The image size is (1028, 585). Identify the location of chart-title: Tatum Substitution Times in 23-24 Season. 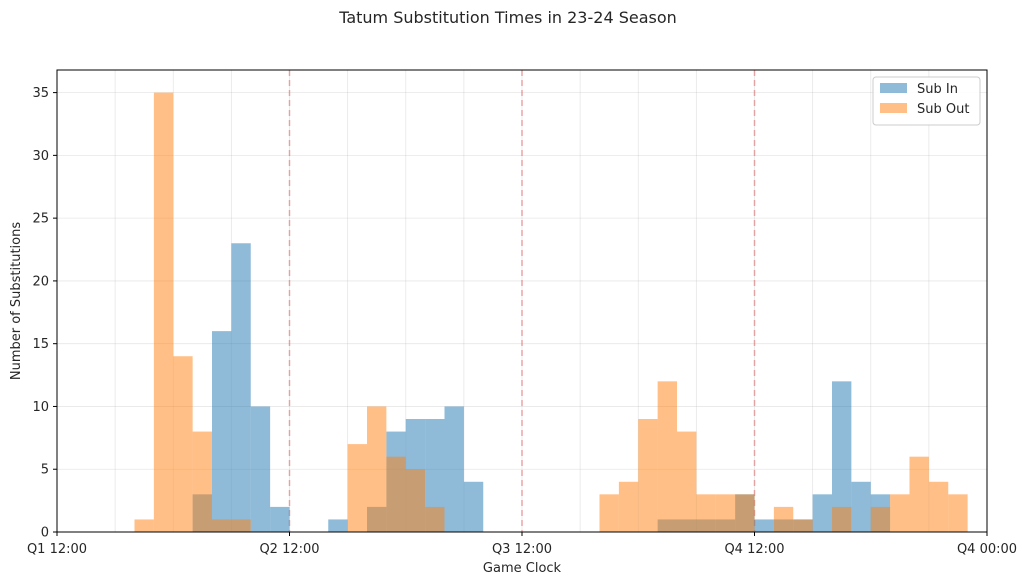
(507, 17).